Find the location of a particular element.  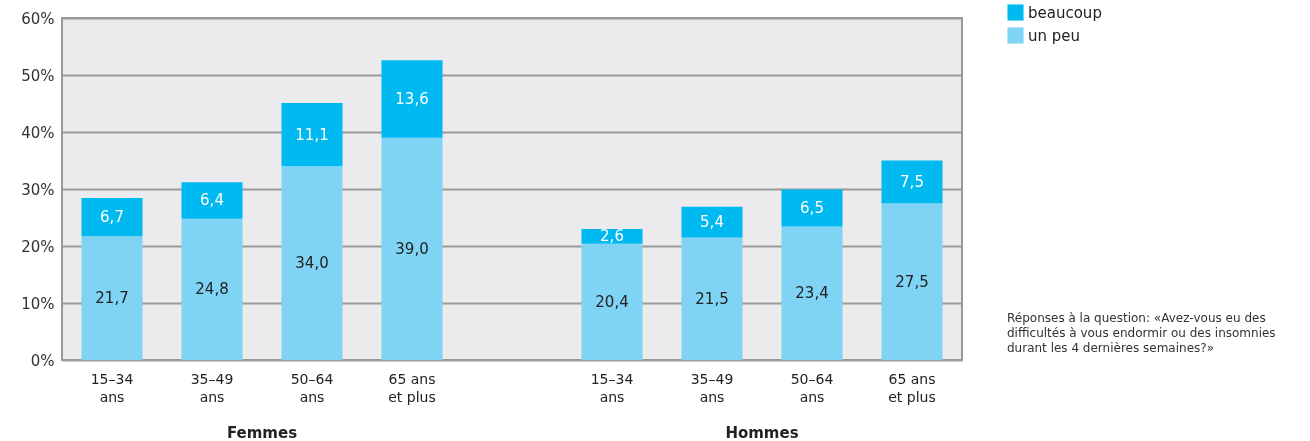

data-label: 6,5 is located at coordinates (812, 208).